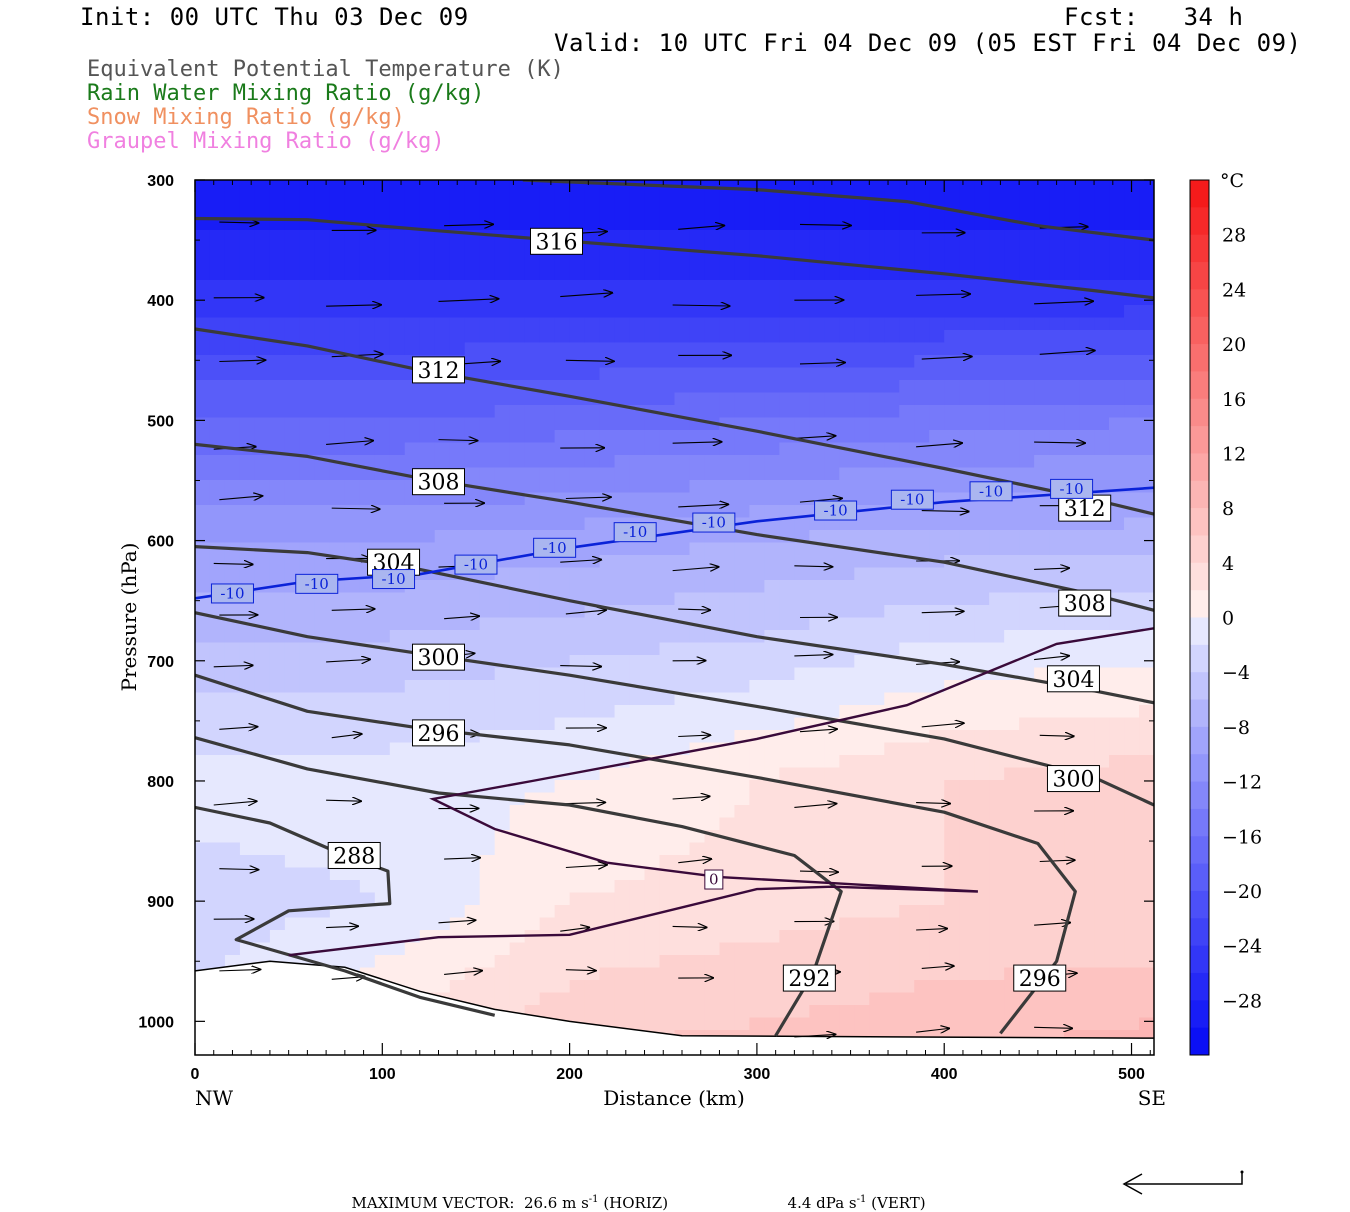 This screenshot has width=1350, height=1212. I want to click on colorbar-segment, so click(1199, 276).